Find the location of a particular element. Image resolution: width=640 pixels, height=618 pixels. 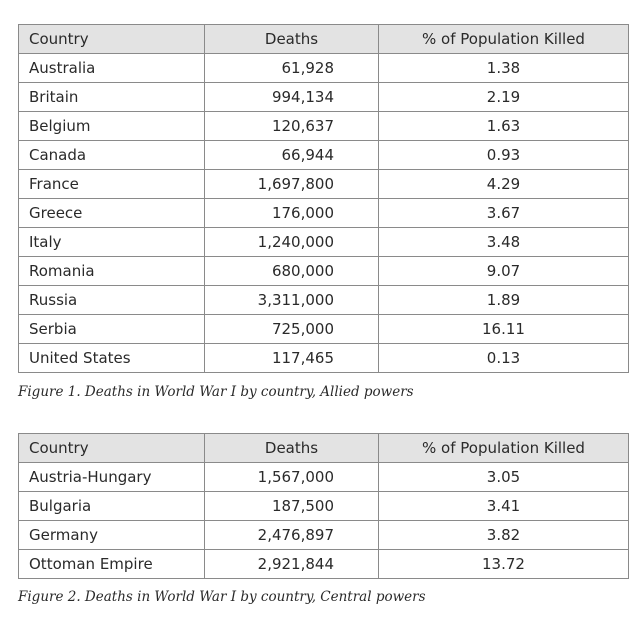

table-row: Canada 66,944 0.93 is located at coordinates (323, 155).